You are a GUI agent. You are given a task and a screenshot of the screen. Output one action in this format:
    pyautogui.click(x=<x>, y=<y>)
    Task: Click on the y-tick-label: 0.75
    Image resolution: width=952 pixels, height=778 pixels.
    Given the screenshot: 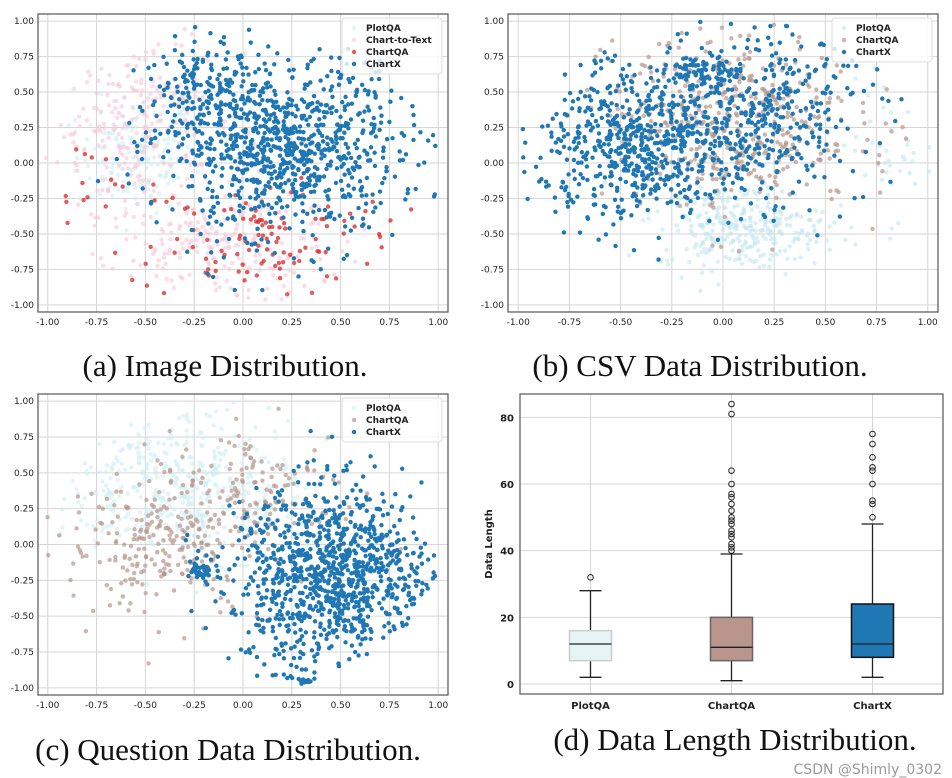 What is the action you would take?
    pyautogui.click(x=494, y=58)
    